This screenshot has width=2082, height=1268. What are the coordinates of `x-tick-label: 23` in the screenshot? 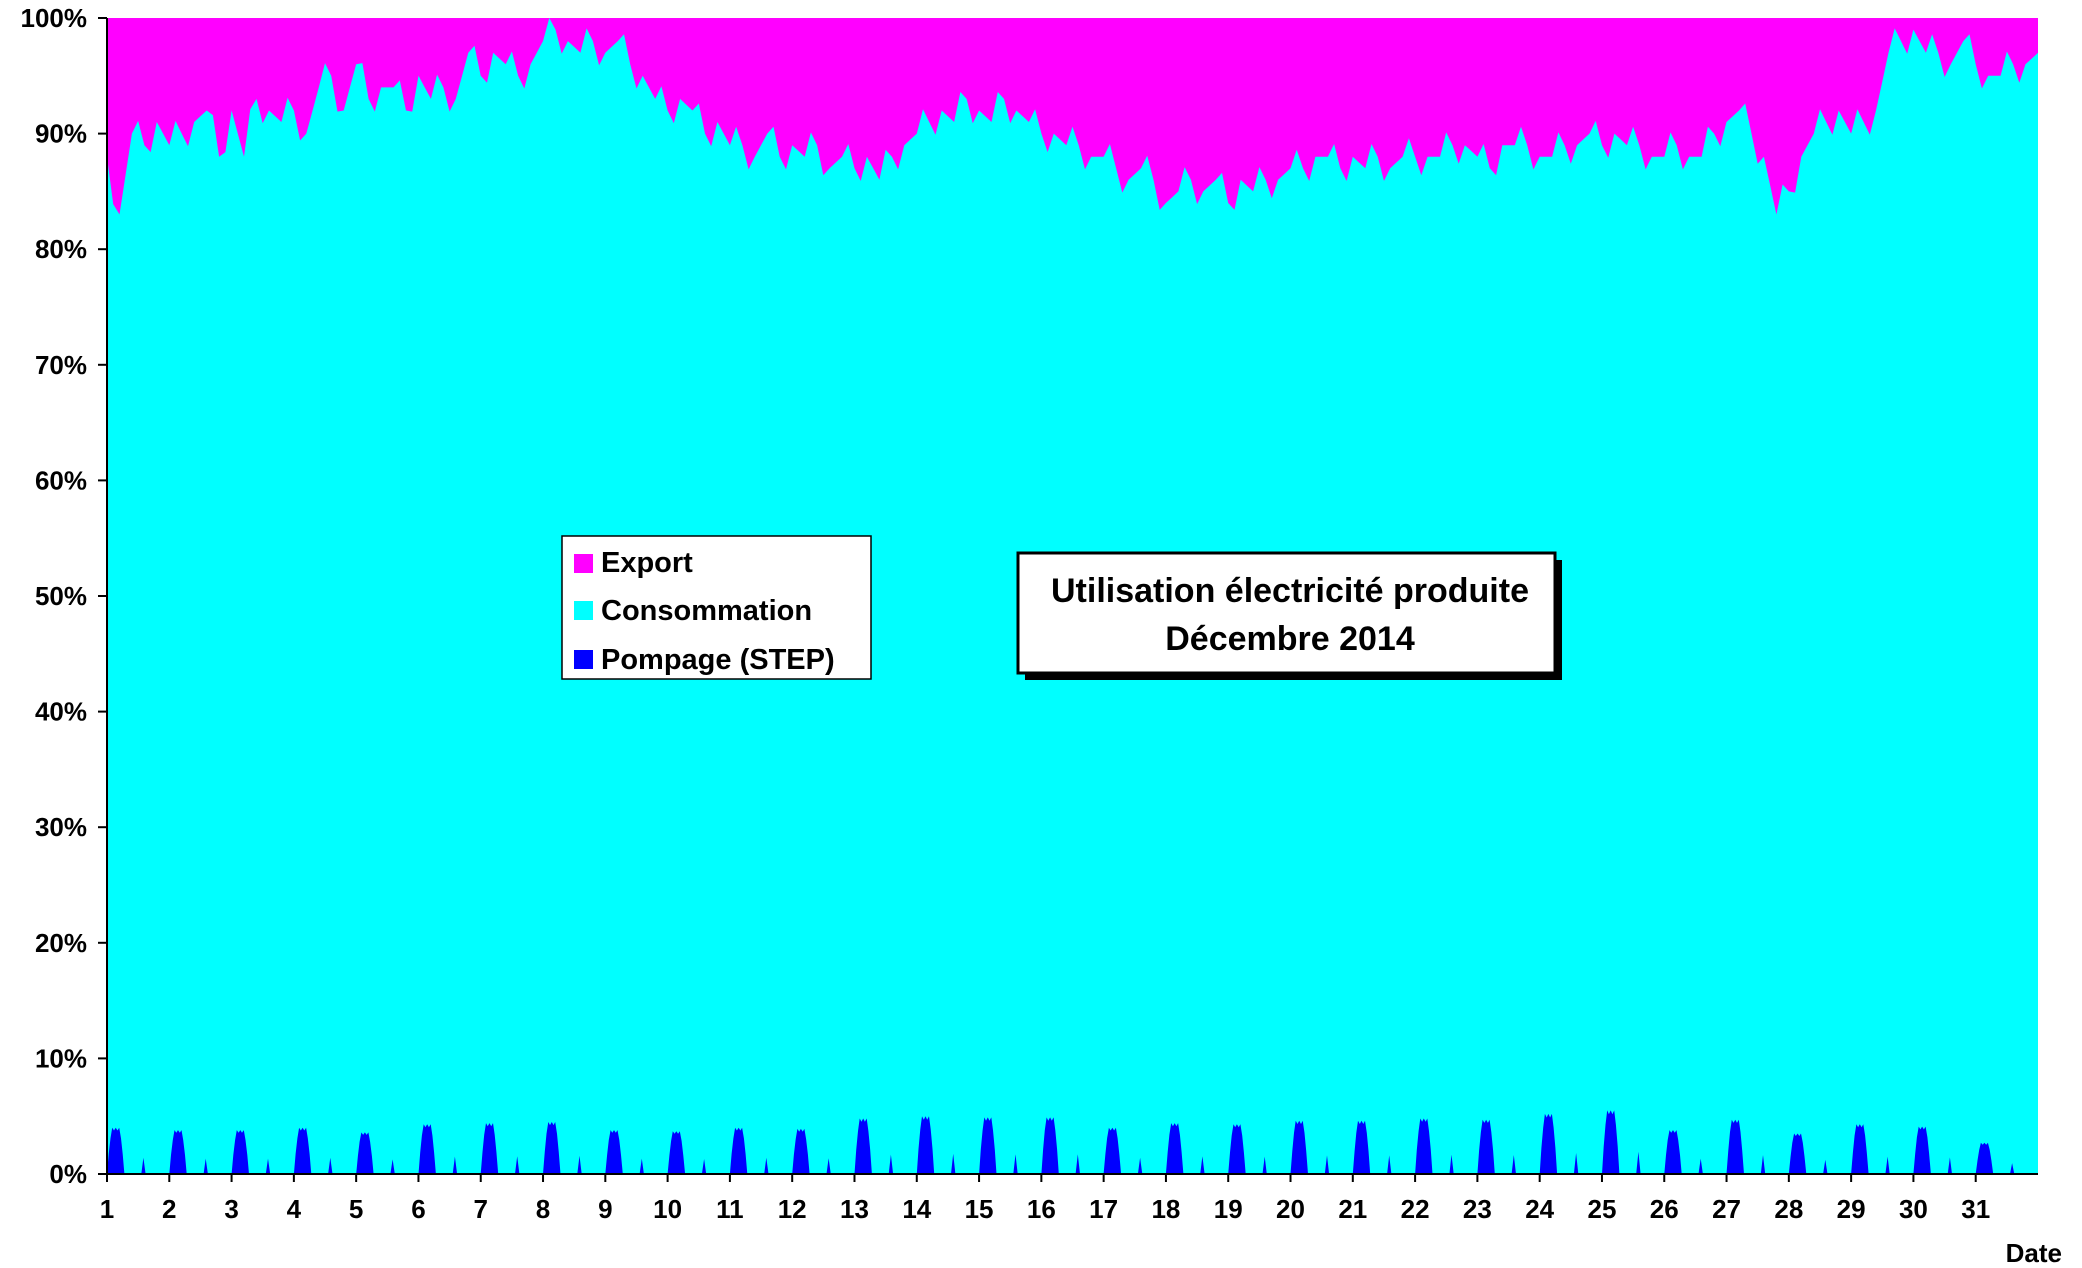 It's located at (1477, 1209).